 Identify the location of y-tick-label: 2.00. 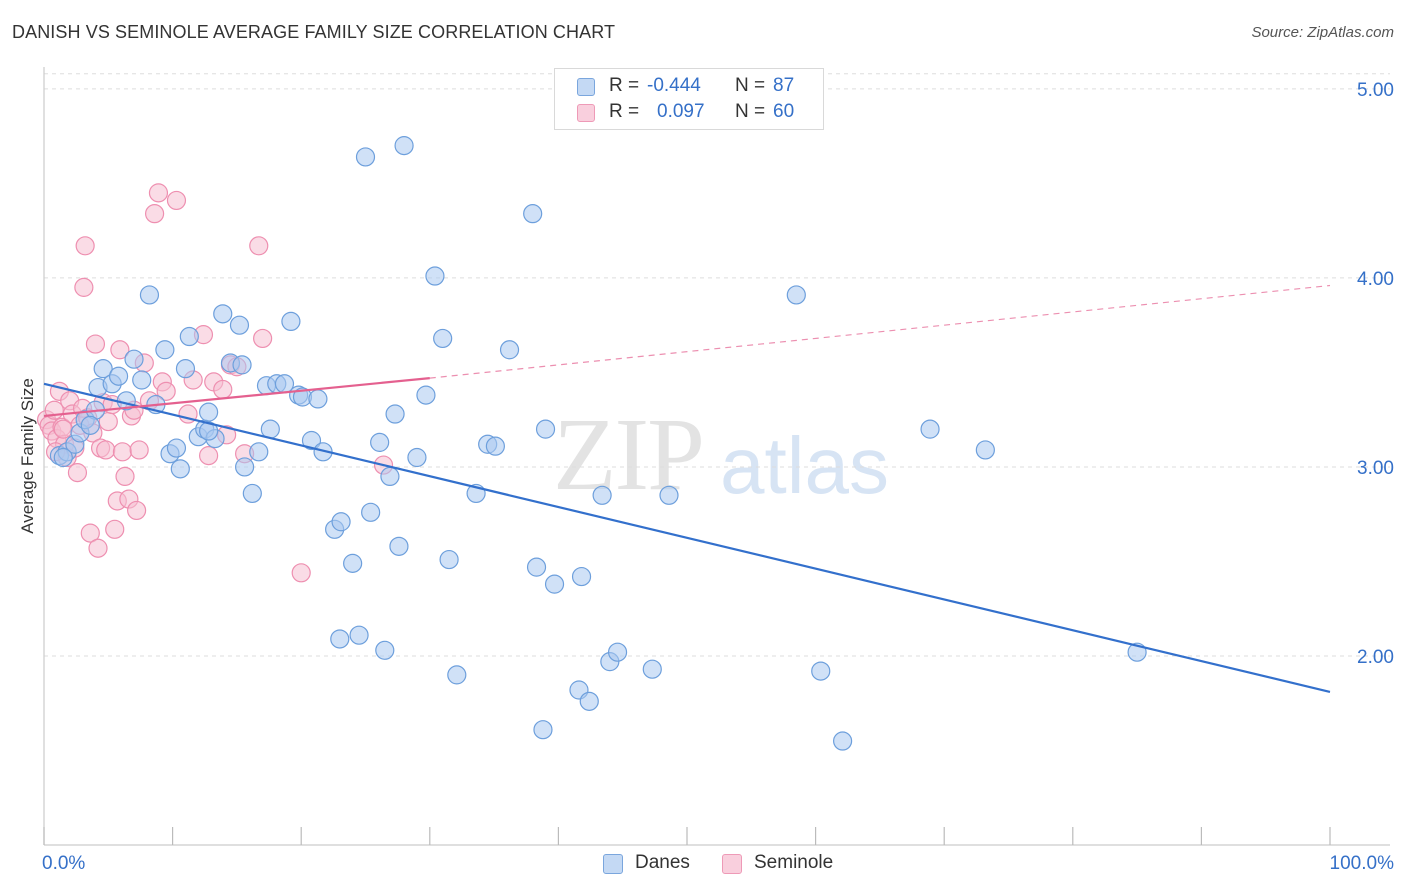
(1375, 657).